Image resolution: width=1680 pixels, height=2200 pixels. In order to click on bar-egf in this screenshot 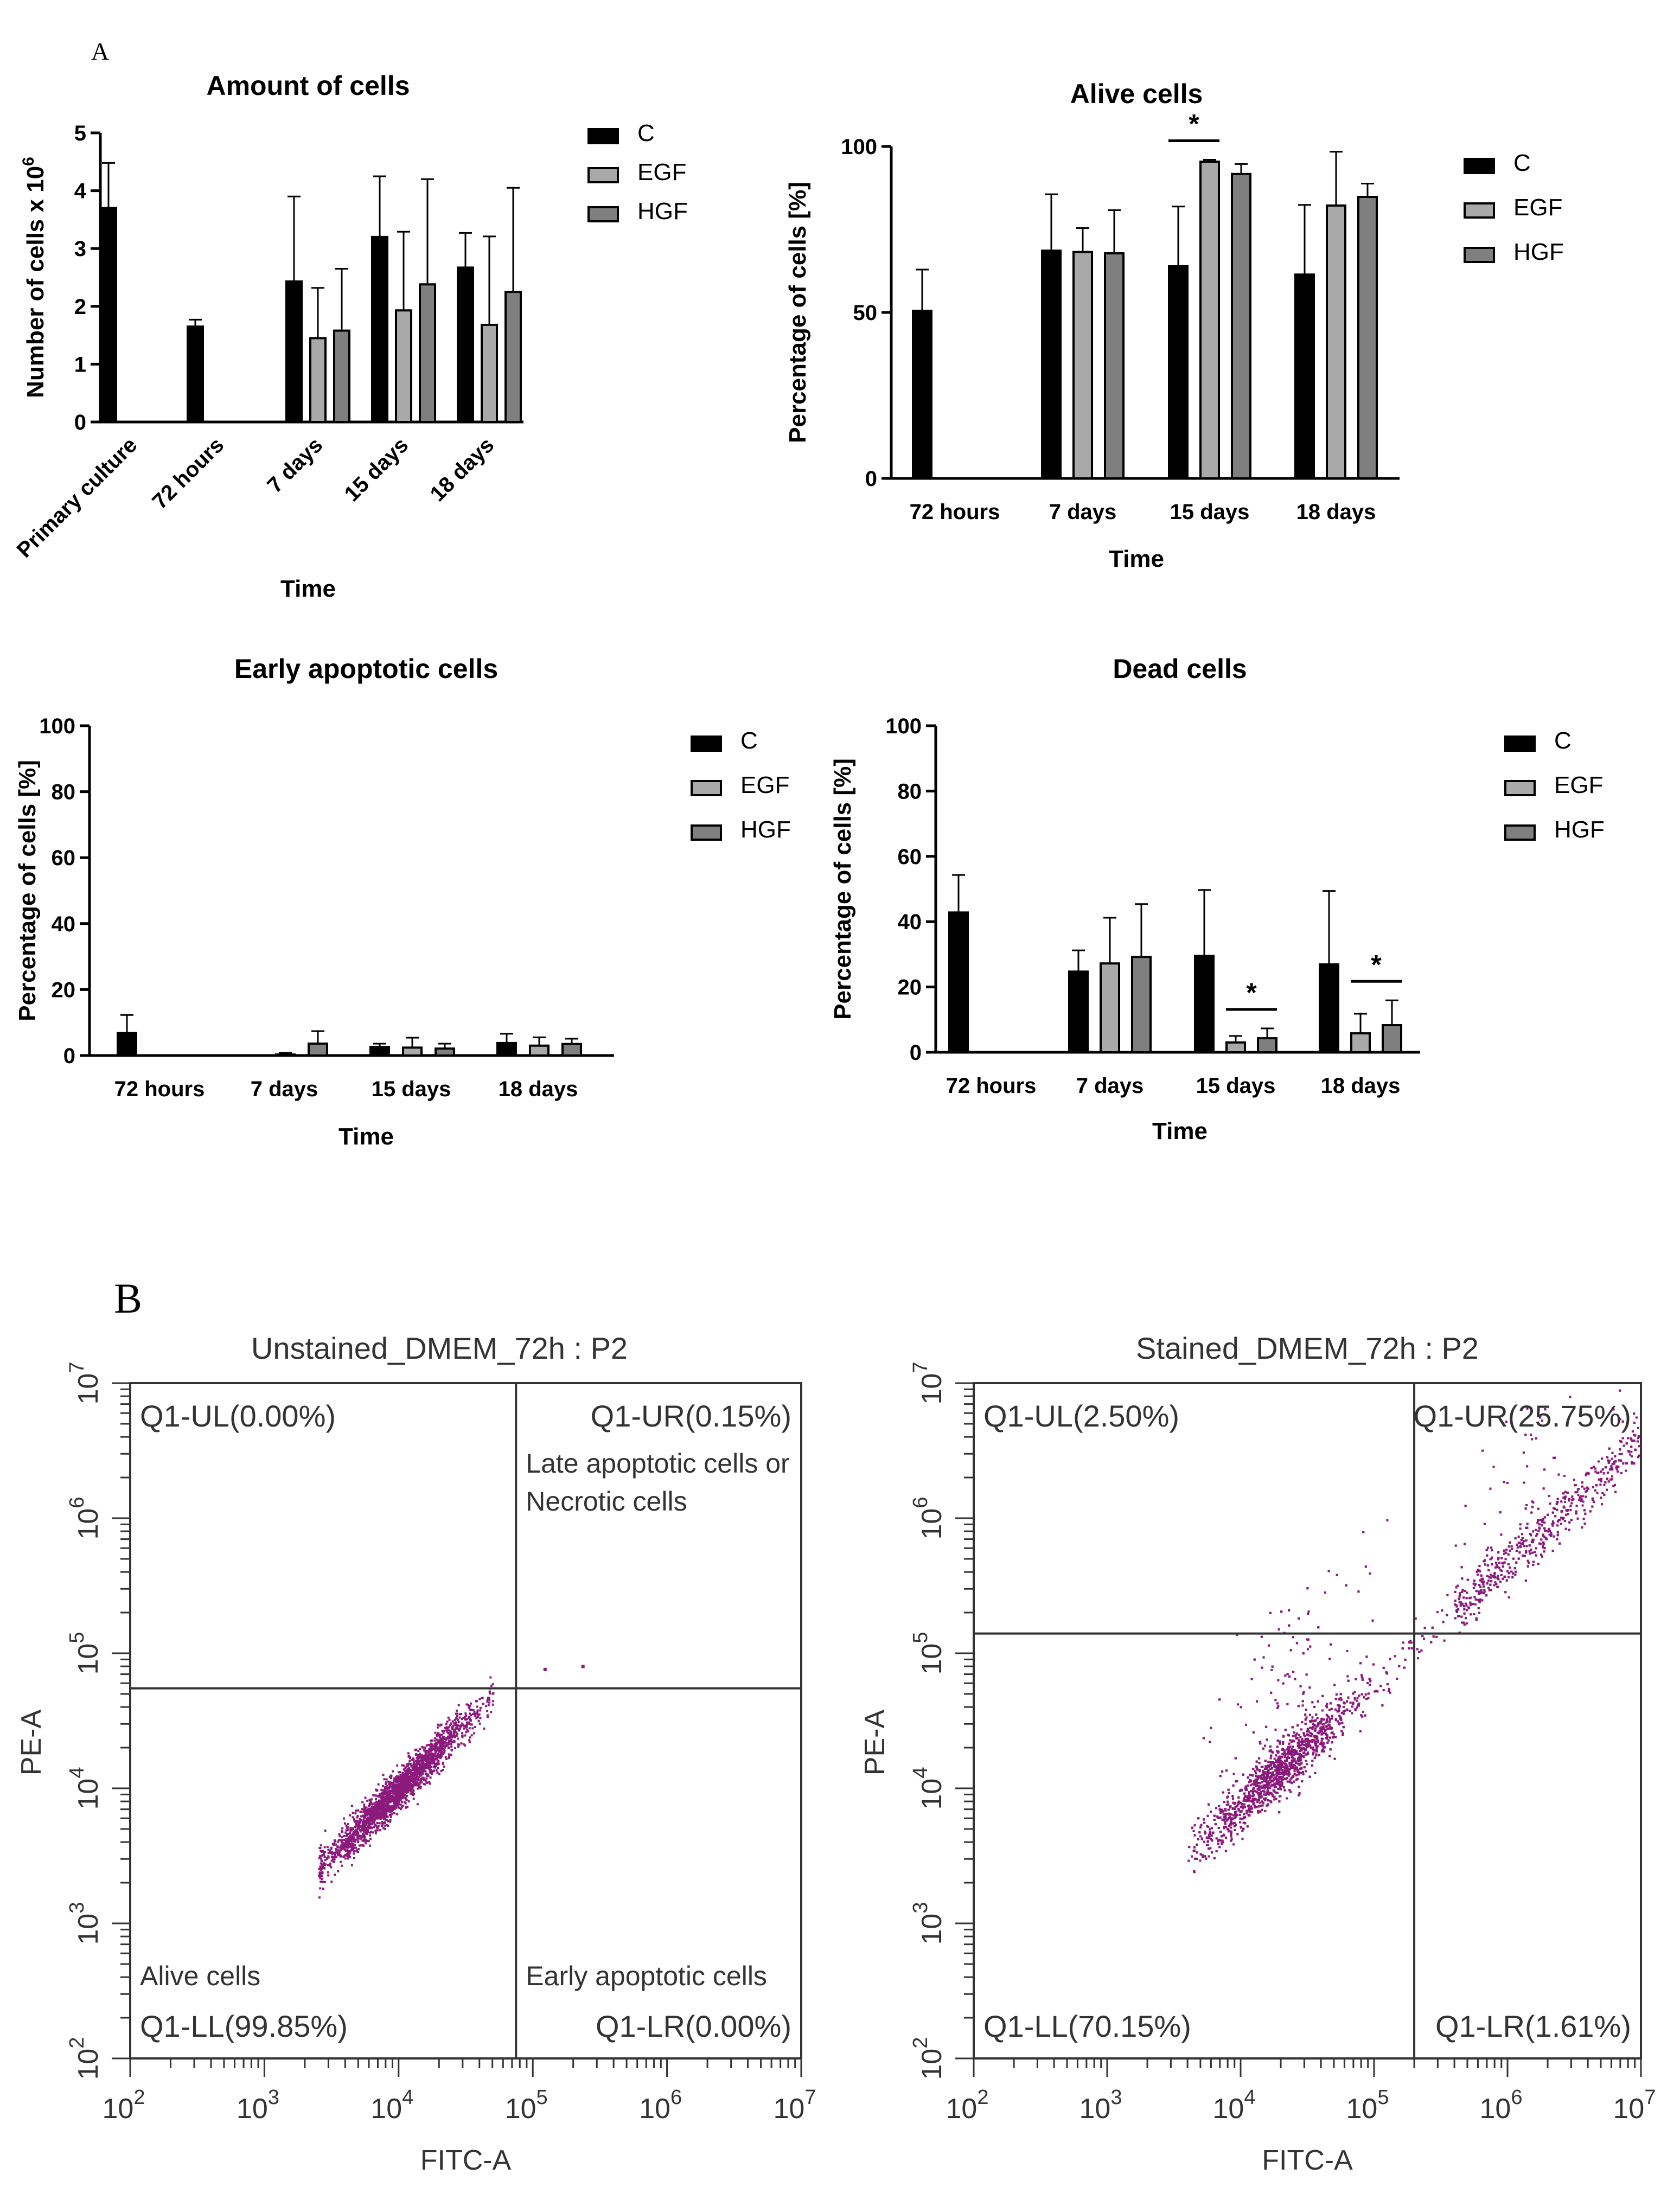, I will do `click(285, 1055)`.